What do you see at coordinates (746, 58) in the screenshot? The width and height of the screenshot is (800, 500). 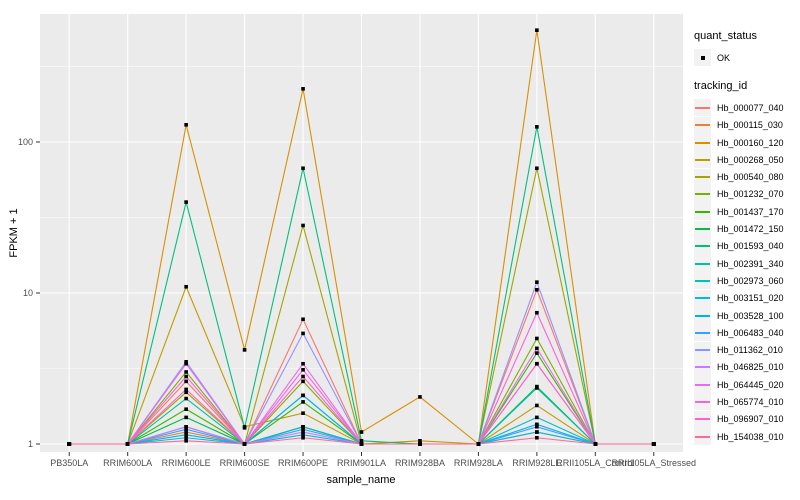 I see `legend-quant-status-rows: OK` at bounding box center [746, 58].